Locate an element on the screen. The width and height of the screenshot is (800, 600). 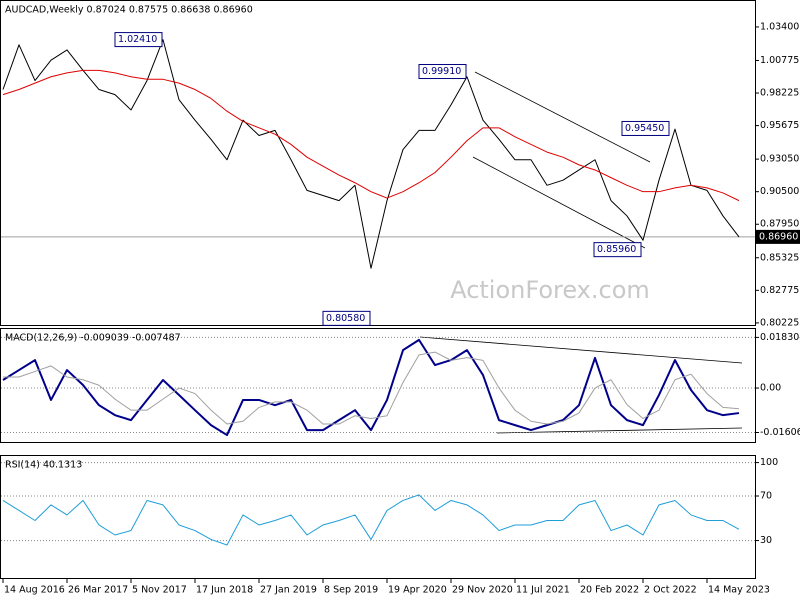
current-price-label: 0.86960 is located at coordinates (778, 236).